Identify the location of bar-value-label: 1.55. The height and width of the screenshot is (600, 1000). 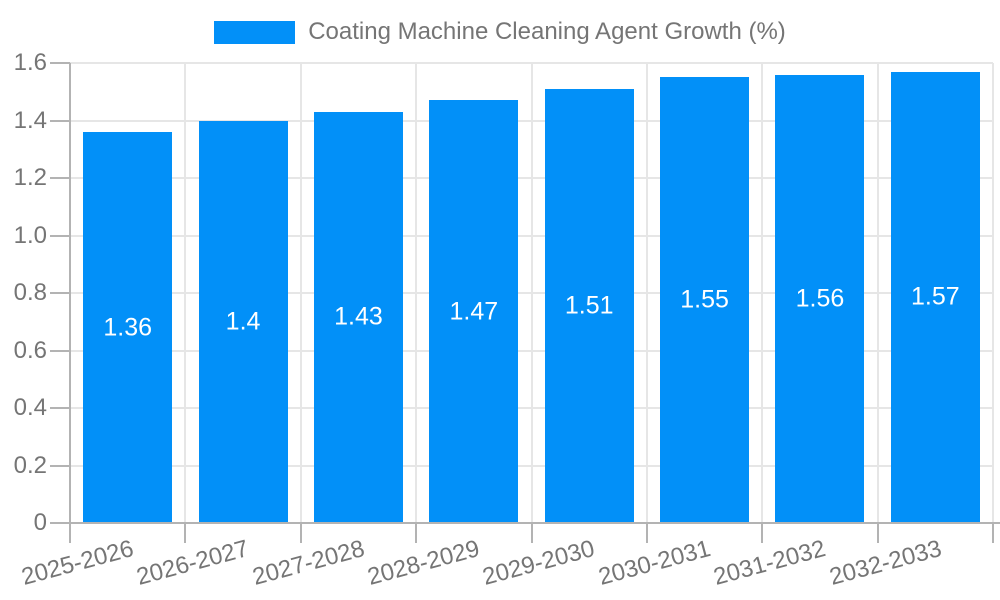
(704, 299).